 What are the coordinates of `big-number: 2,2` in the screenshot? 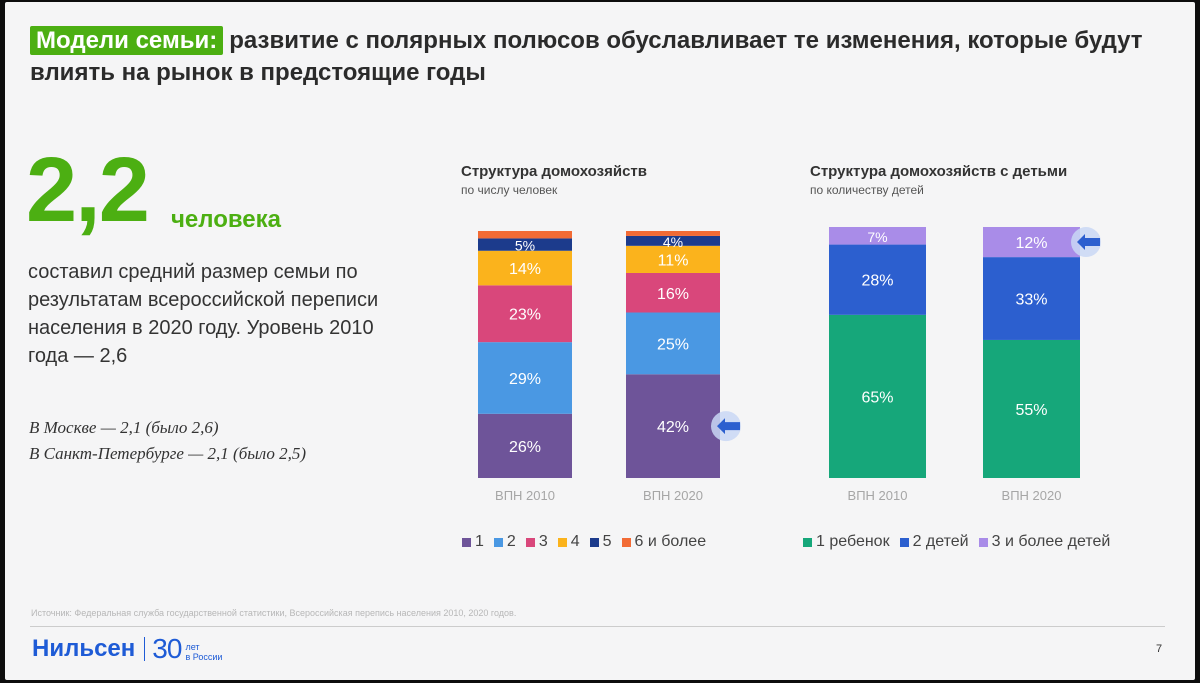 It's located at (88, 190).